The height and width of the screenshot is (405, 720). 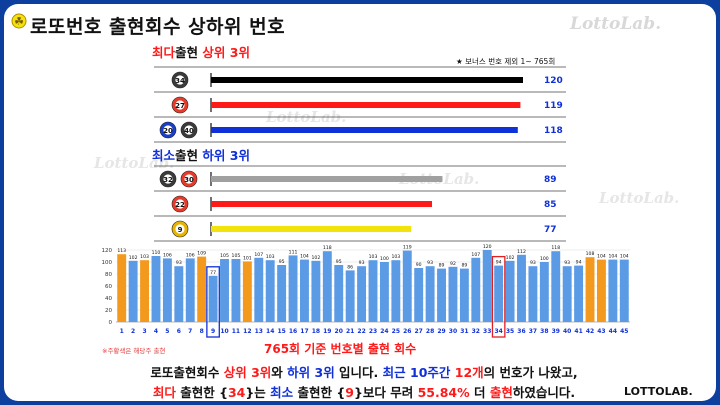 I want to click on data-label-40: 93, so click(x=567, y=263).